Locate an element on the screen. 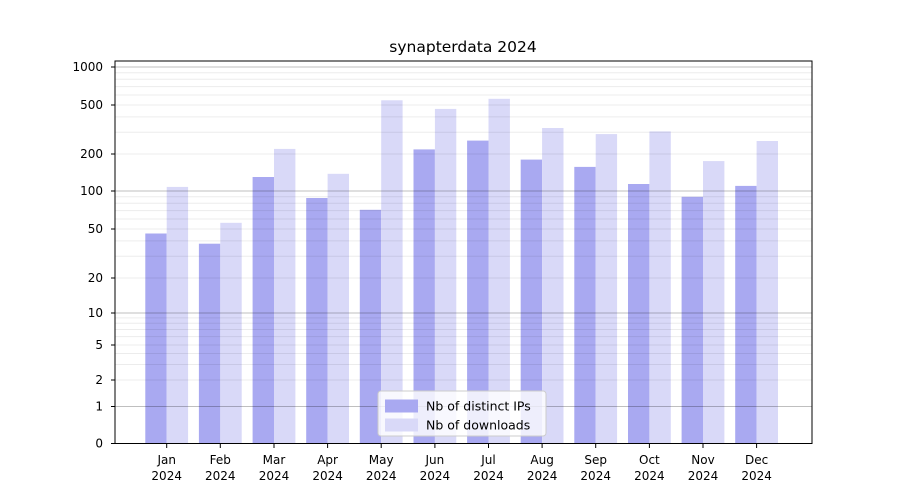 Image resolution: width=900 pixels, height=500 pixels. legend-label-distinct-ips: Nb of distinct IPs is located at coordinates (478, 406).